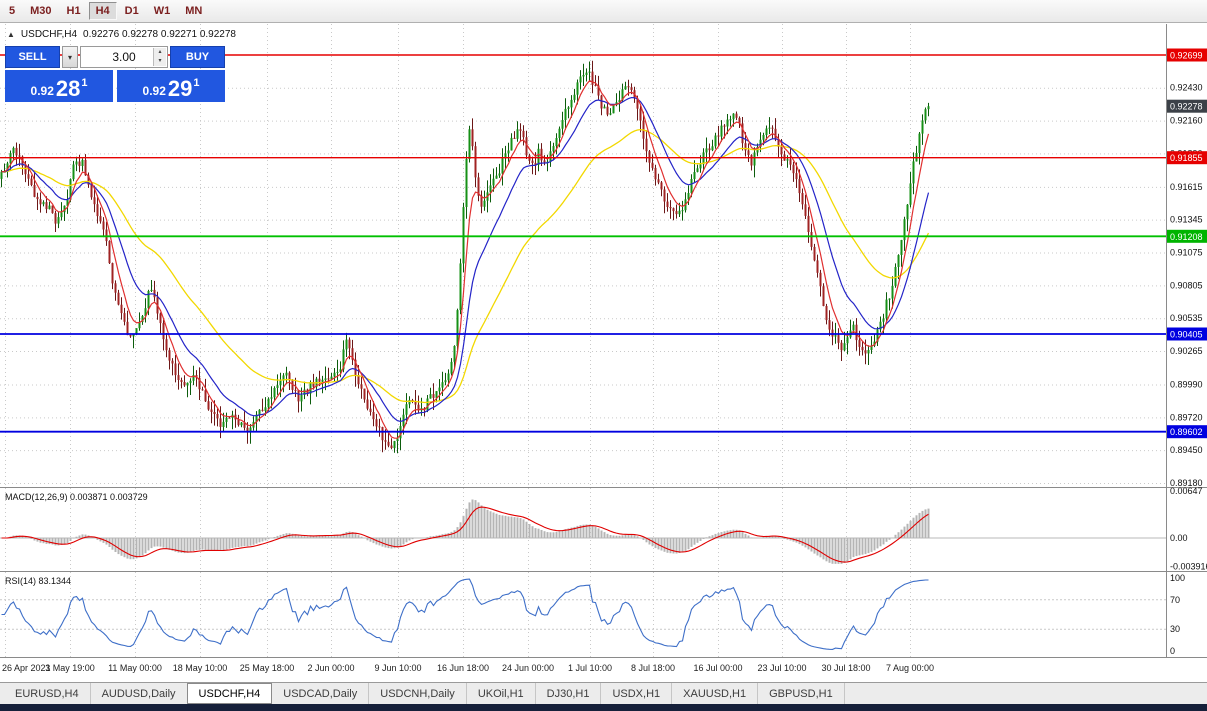 The image size is (1207, 711). Describe the element at coordinates (47, 693) in the screenshot. I see `tab-eurusd-h4: EURUSD,H4` at that location.